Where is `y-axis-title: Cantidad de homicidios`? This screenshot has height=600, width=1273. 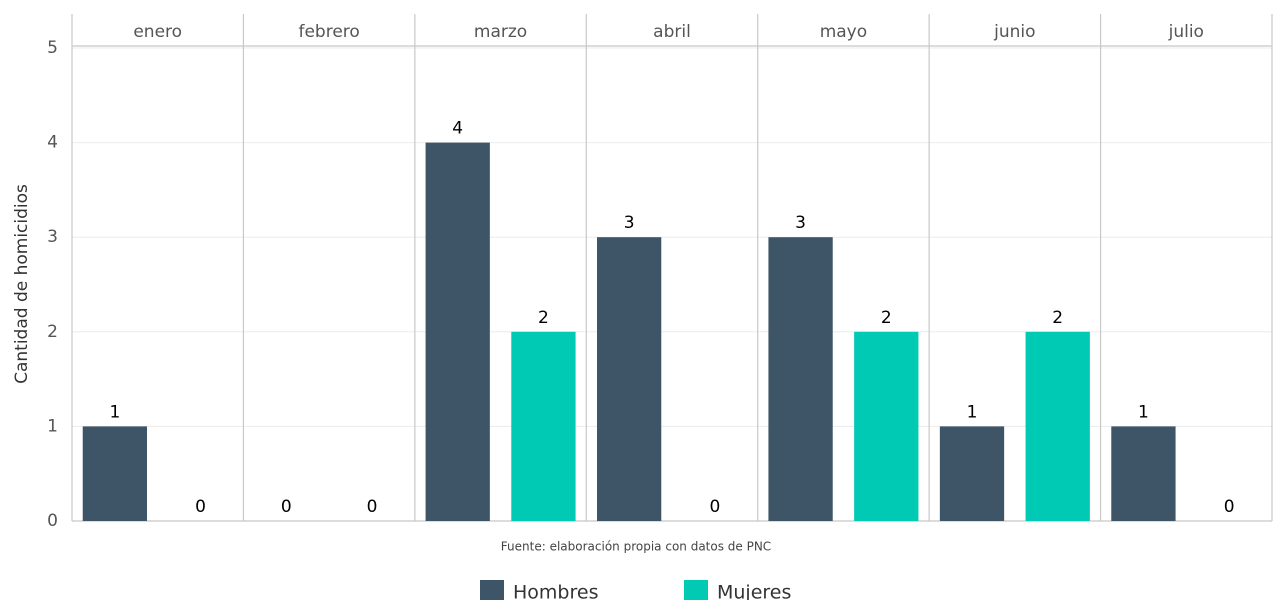
y-axis-title: Cantidad de homicidios is located at coordinates (22, 284).